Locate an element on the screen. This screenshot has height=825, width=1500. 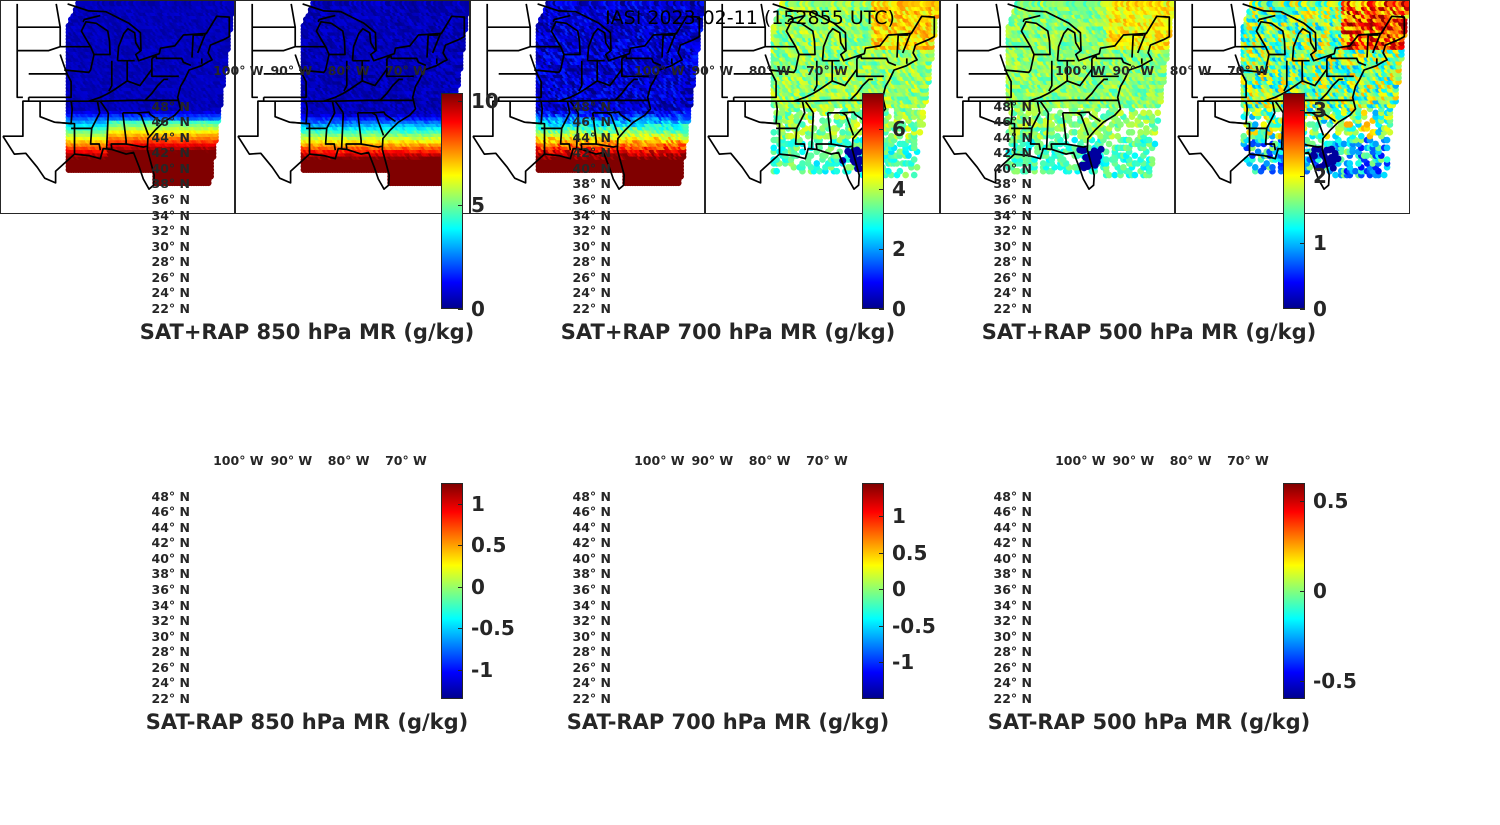
colorbar-tick-label: 5 is located at coordinates (478, 205).